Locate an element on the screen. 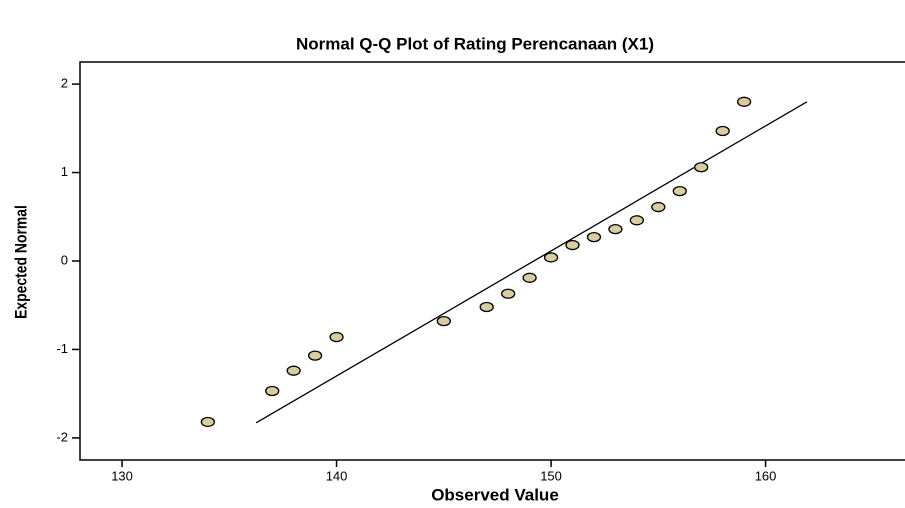 Image resolution: width=905 pixels, height=508 pixels. x-tick-label: 160 is located at coordinates (766, 475).